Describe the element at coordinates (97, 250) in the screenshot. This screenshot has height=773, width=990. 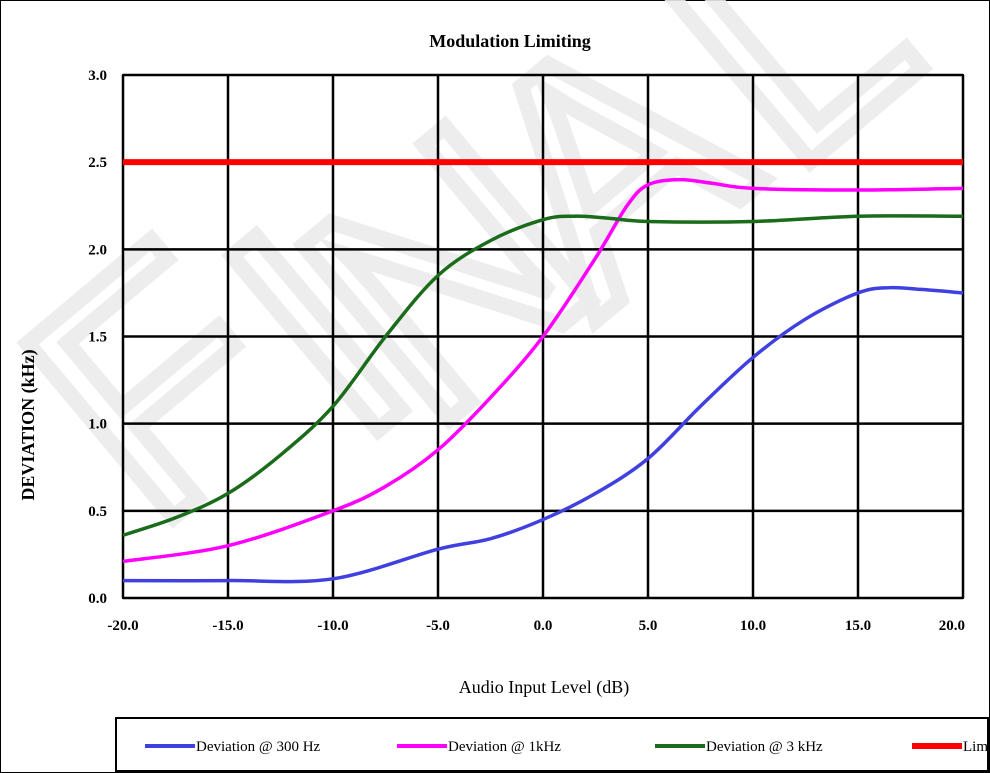
I see `y-tick-label: 2.0` at that location.